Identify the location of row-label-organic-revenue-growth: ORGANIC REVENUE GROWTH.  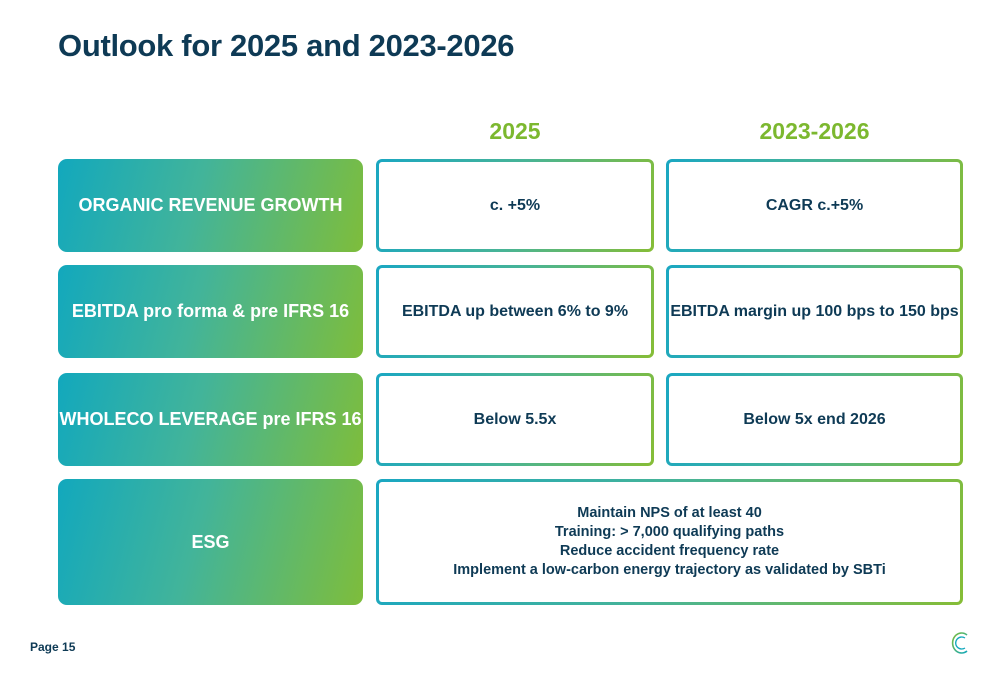
(210, 205).